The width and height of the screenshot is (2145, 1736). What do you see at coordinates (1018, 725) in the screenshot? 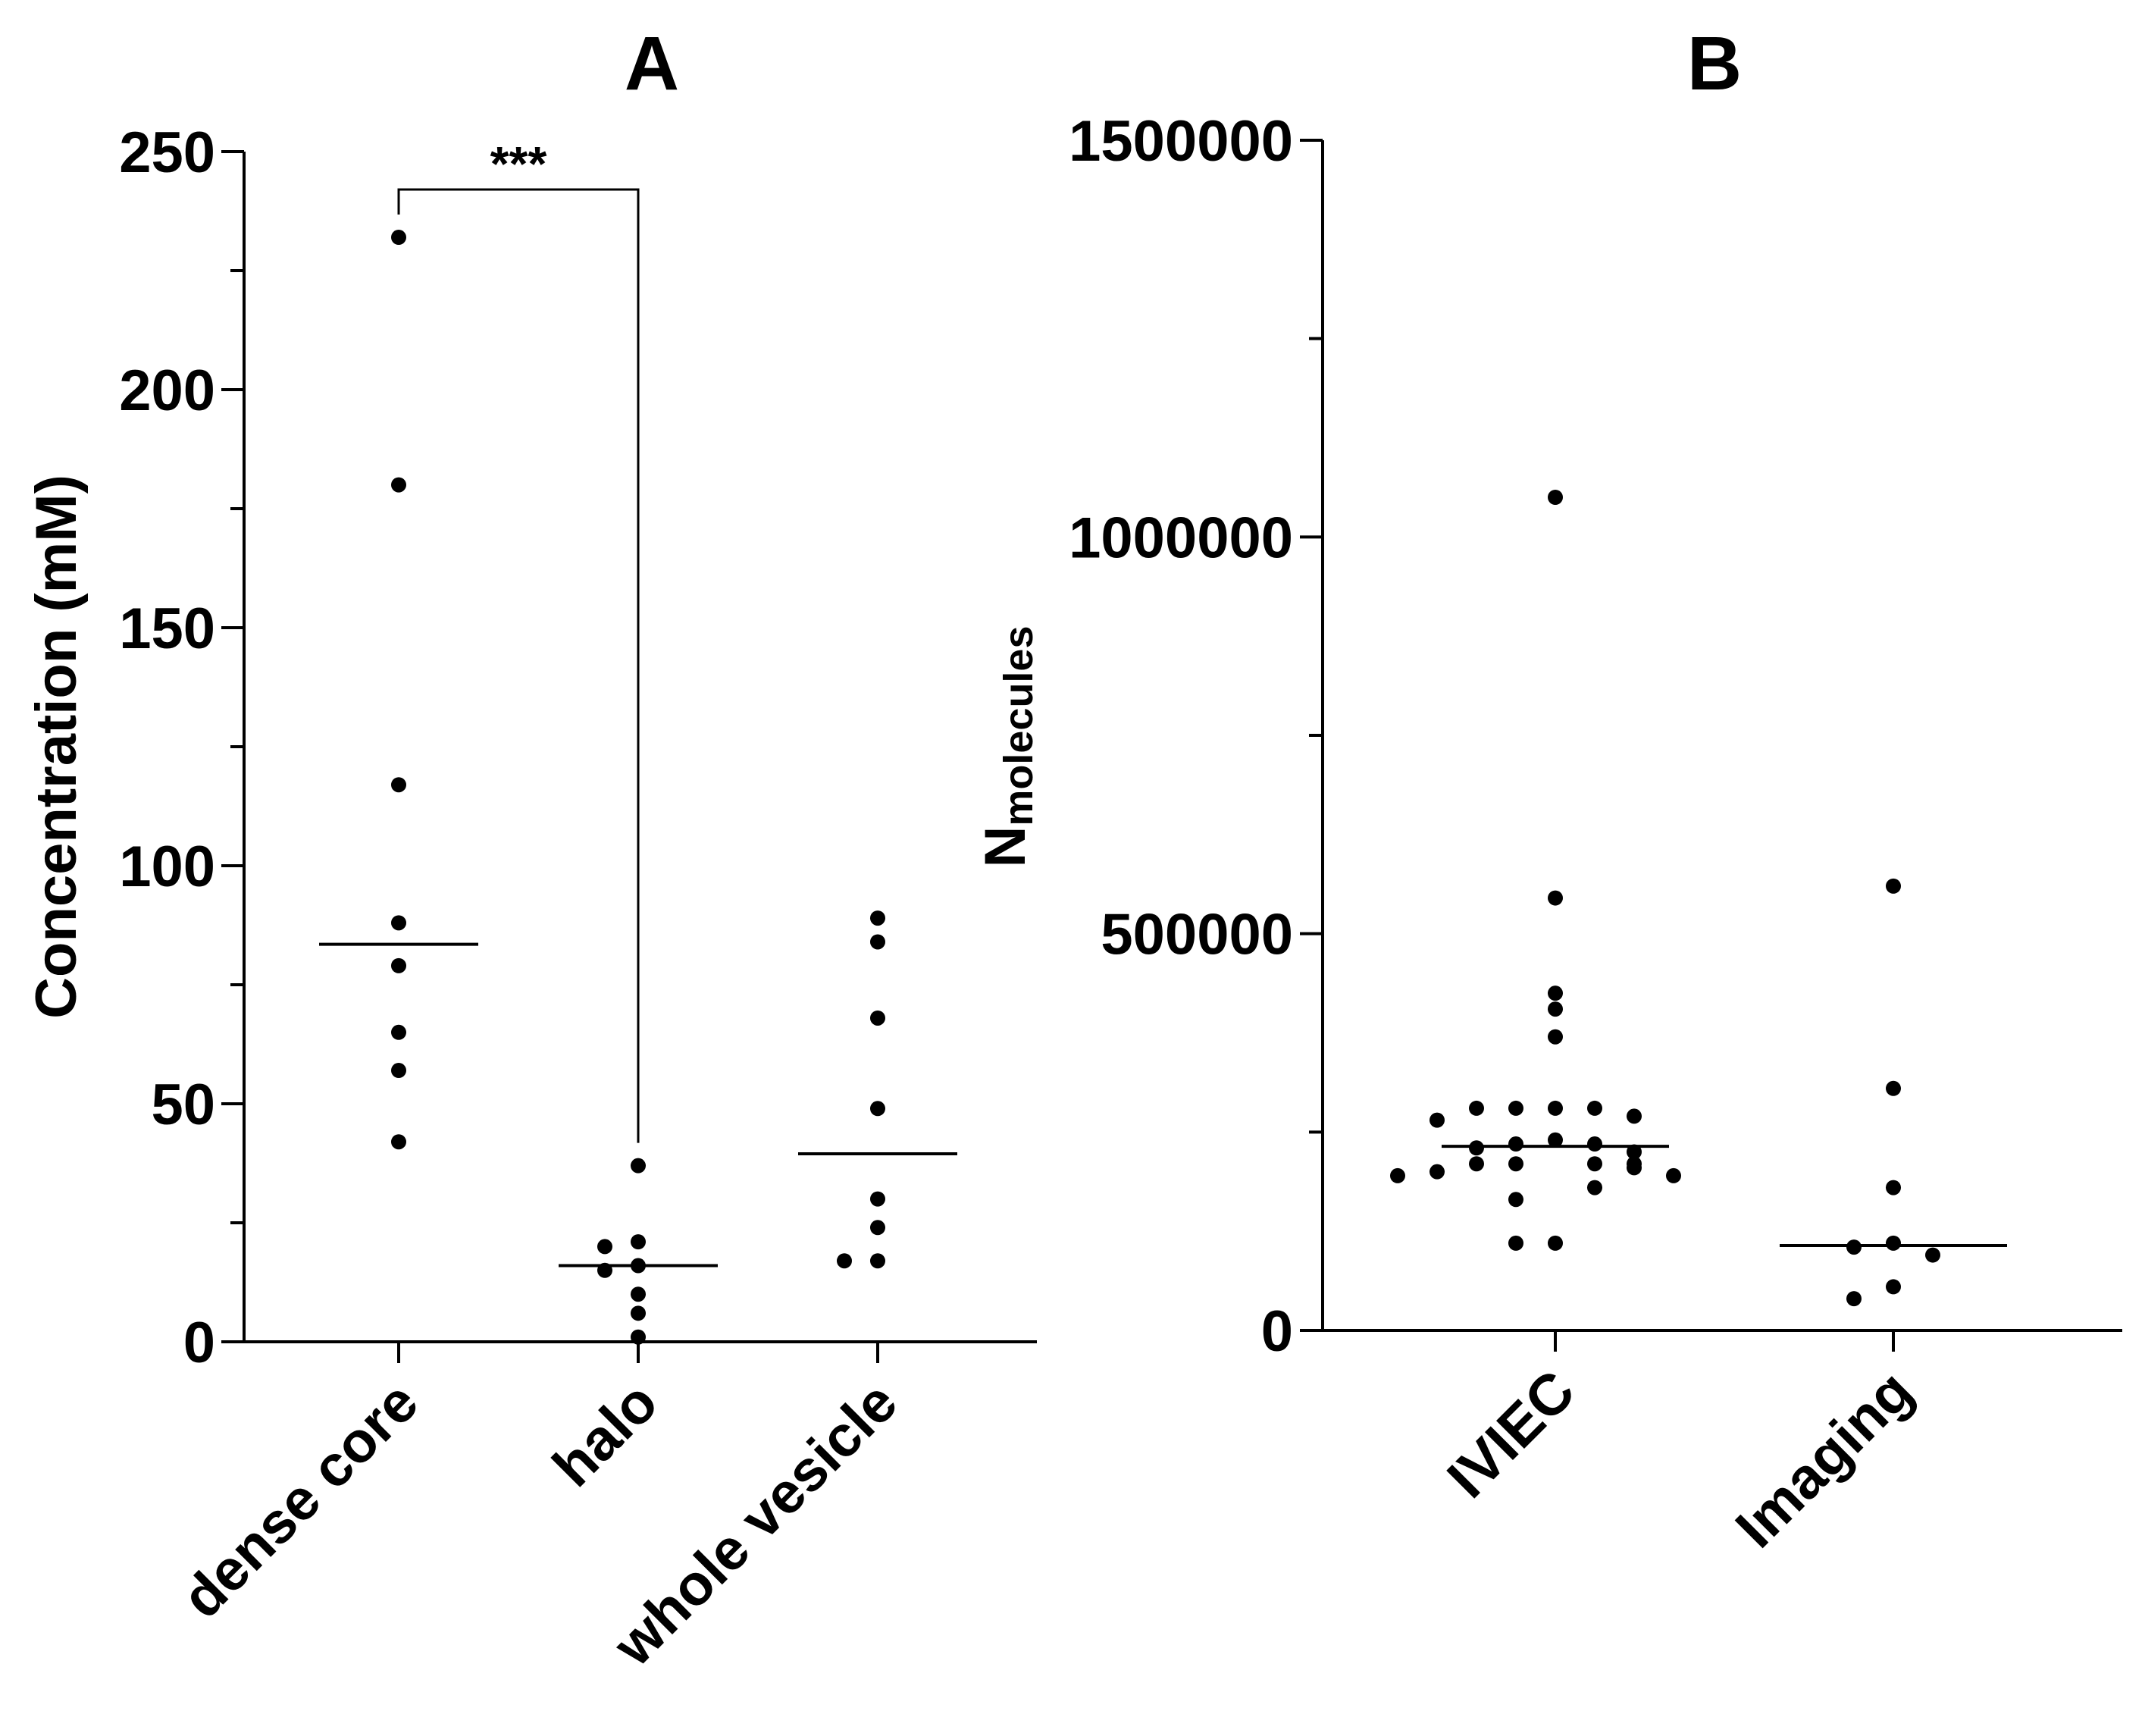
I see `y-axis-title-subscript: molecules` at bounding box center [1018, 725].